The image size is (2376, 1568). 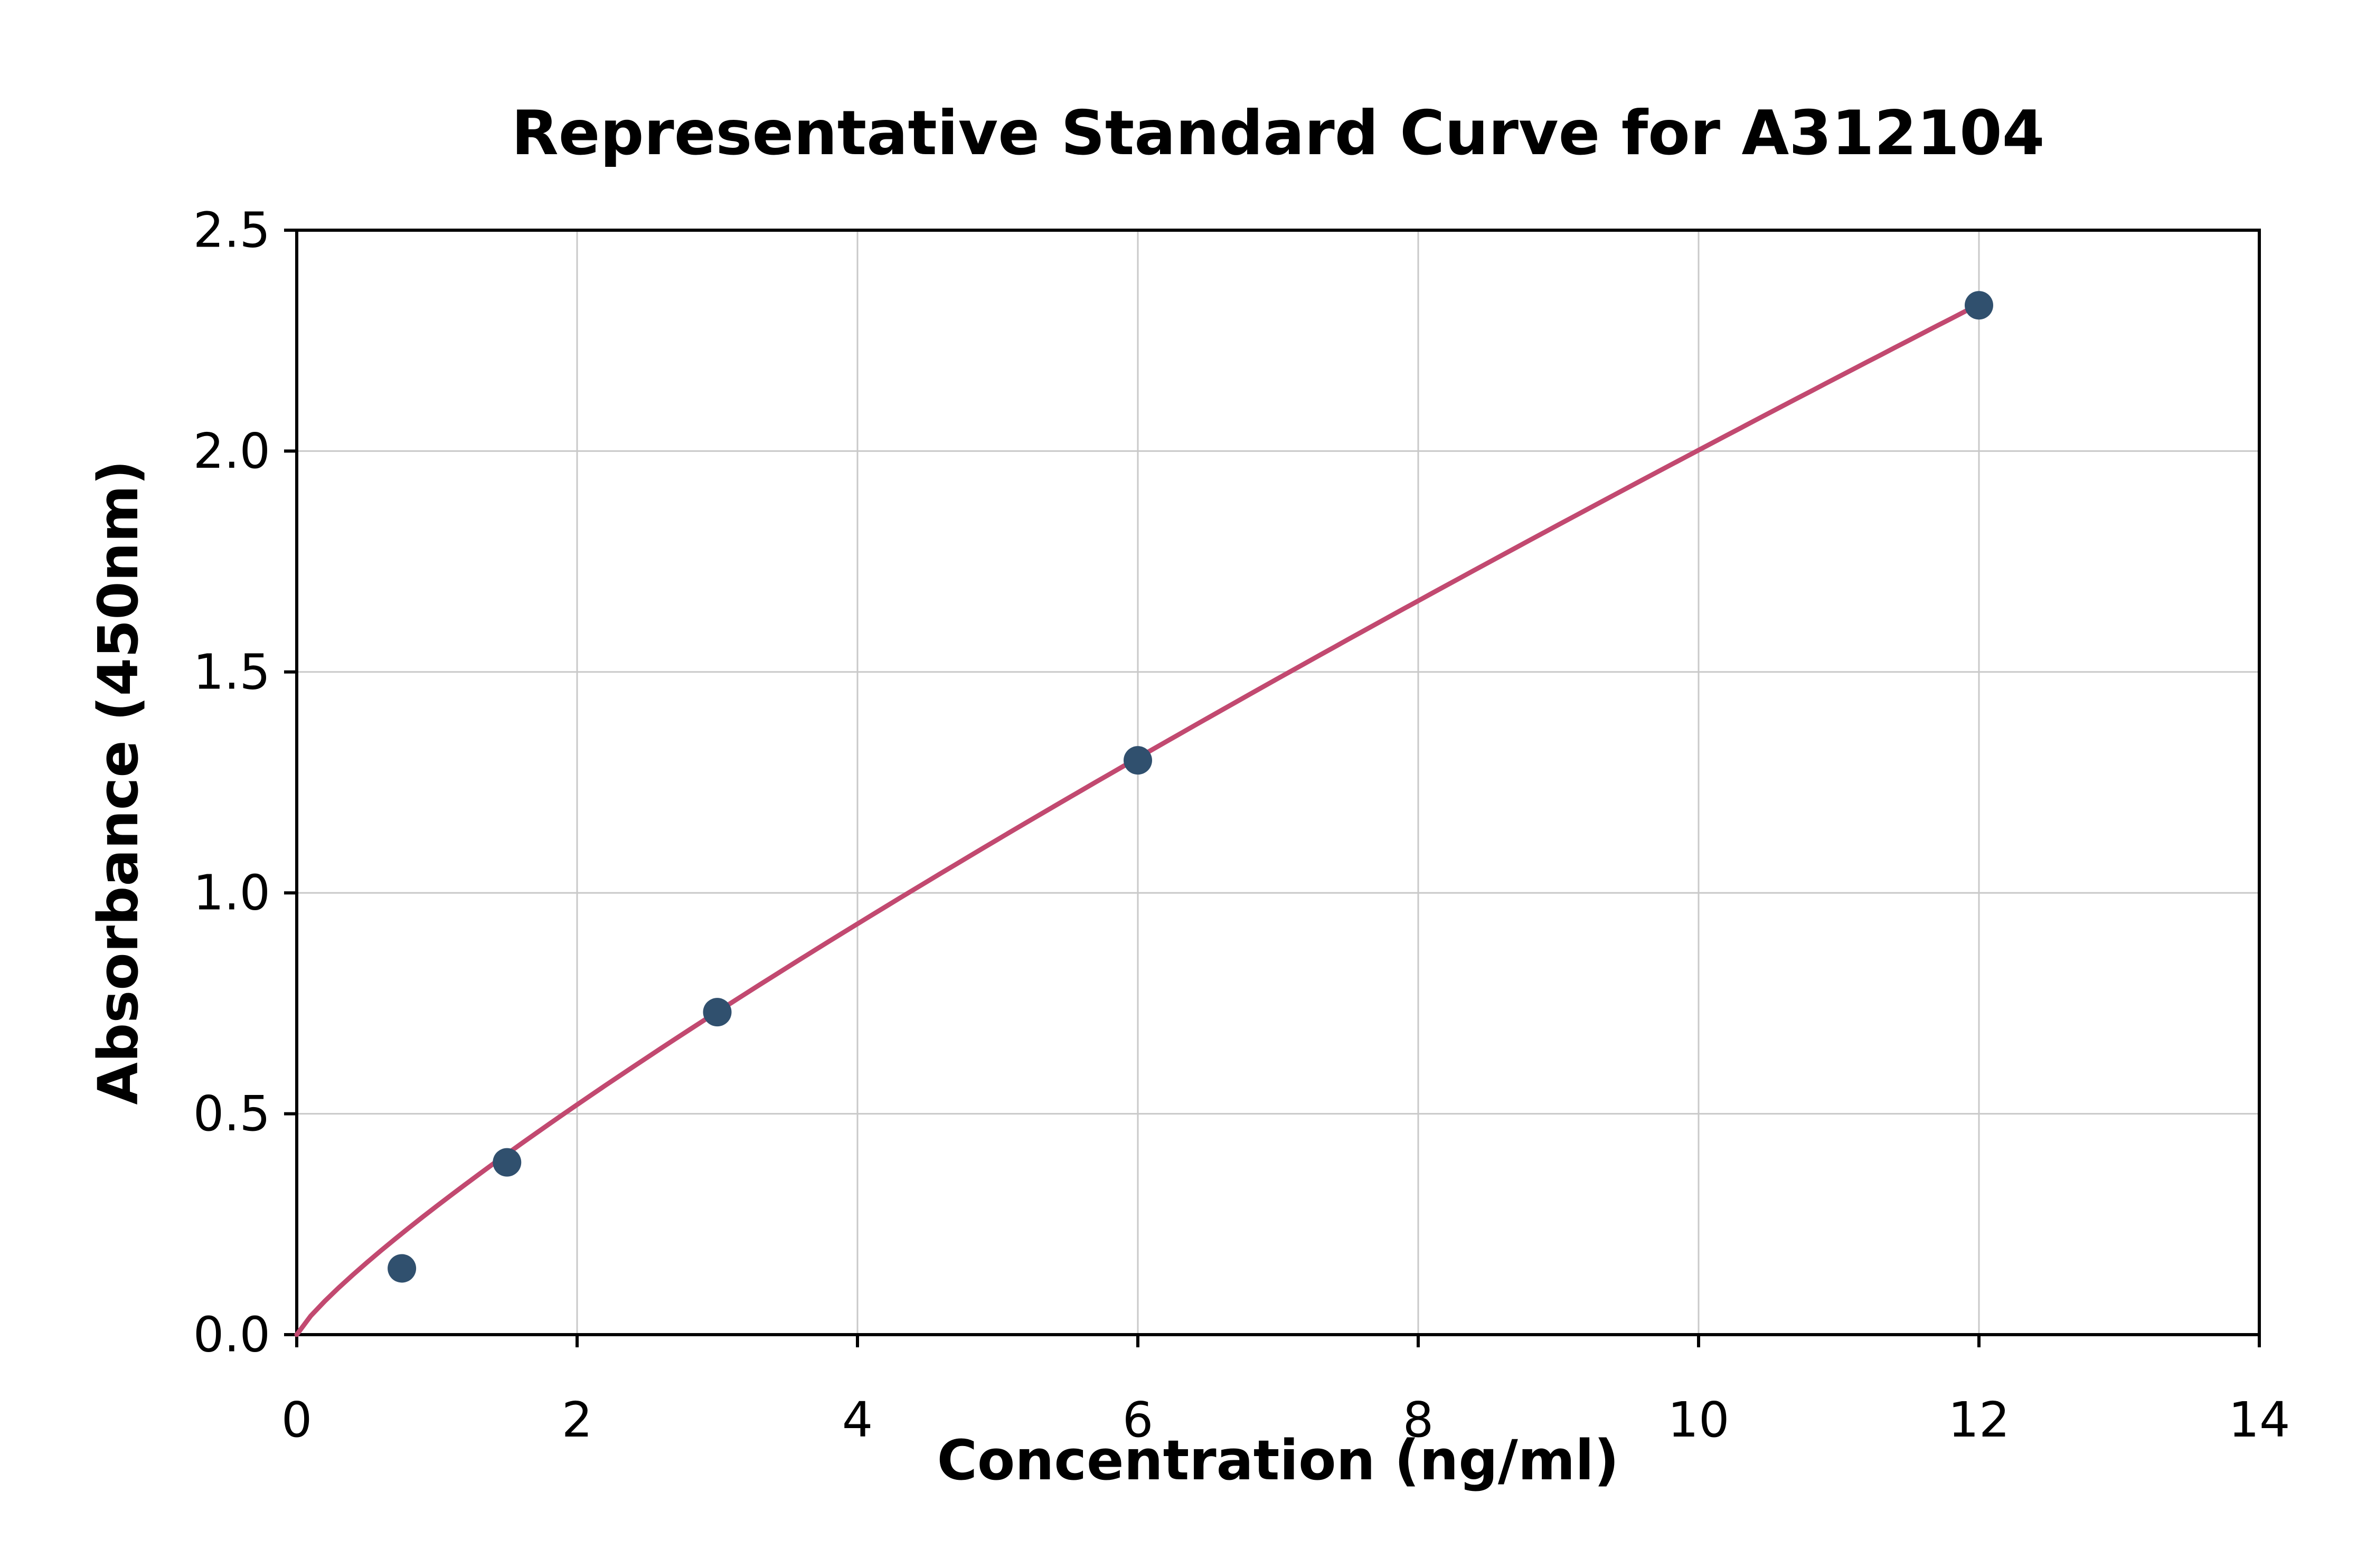 What do you see at coordinates (1698, 1420) in the screenshot?
I see `x-tick-label: 10` at bounding box center [1698, 1420].